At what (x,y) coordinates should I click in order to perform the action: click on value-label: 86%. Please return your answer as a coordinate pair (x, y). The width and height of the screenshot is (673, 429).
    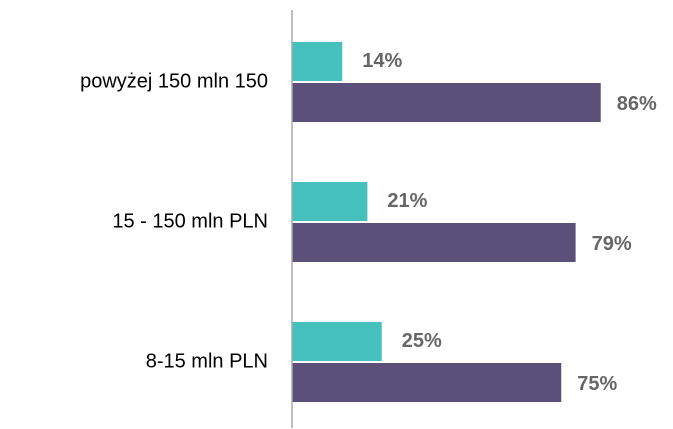
    Looking at the image, I should click on (637, 104).